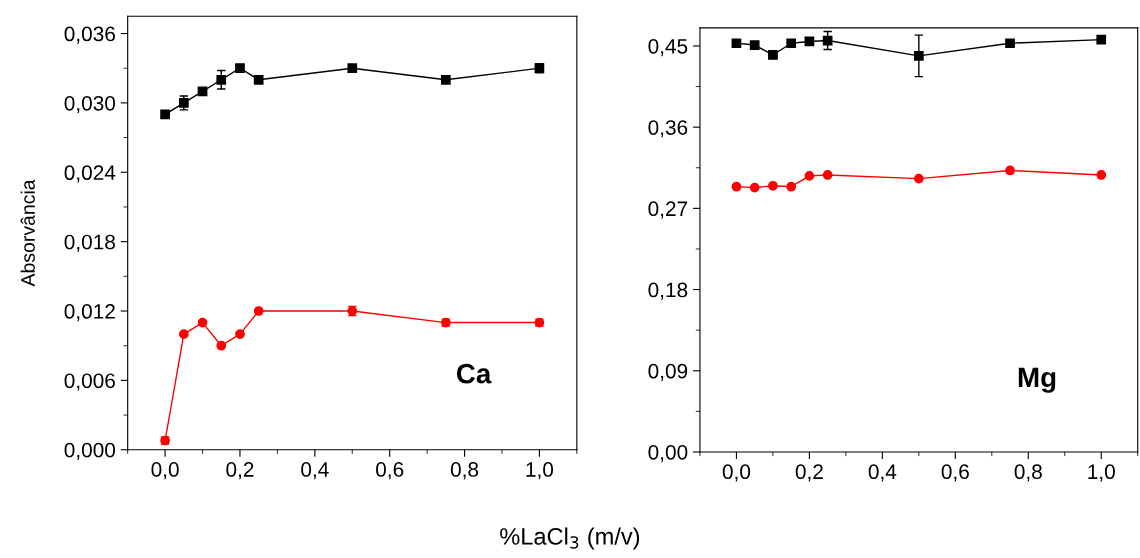 The image size is (1140, 558). What do you see at coordinates (668, 372) in the screenshot?
I see `y-tick-label: 0,09` at bounding box center [668, 372].